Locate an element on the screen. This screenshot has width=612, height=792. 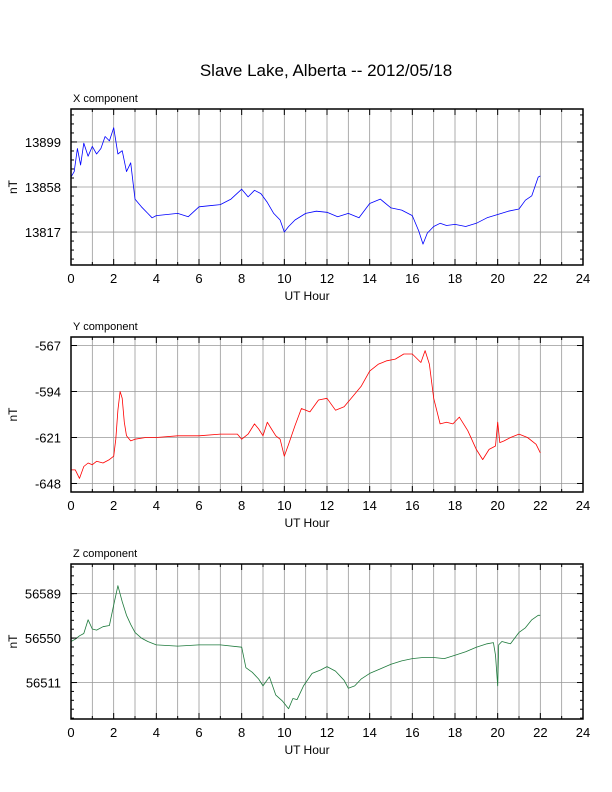
y-tick-label: -648 is located at coordinates (48, 483).